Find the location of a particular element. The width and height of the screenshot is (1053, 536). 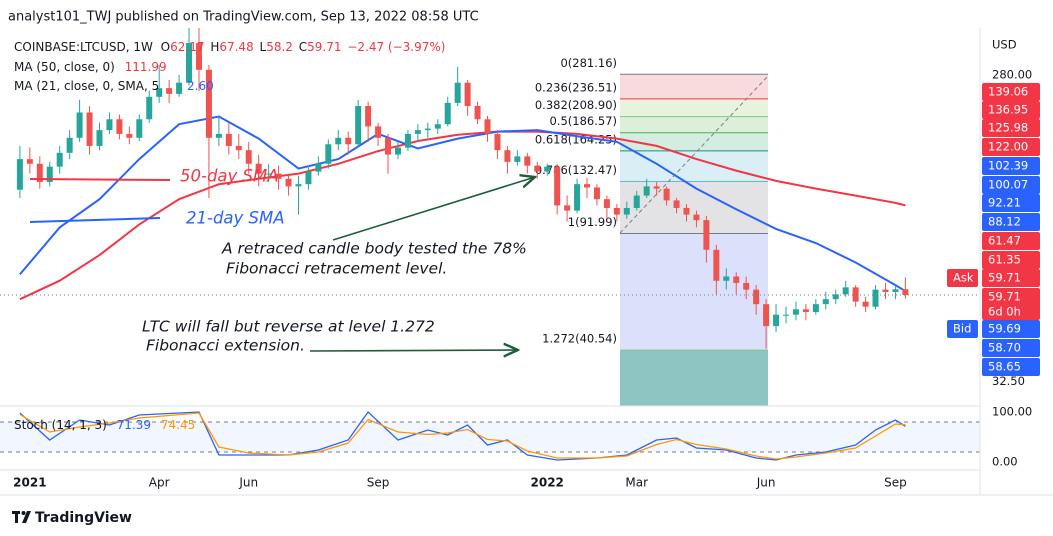

stoch-line is located at coordinates (462, 436).